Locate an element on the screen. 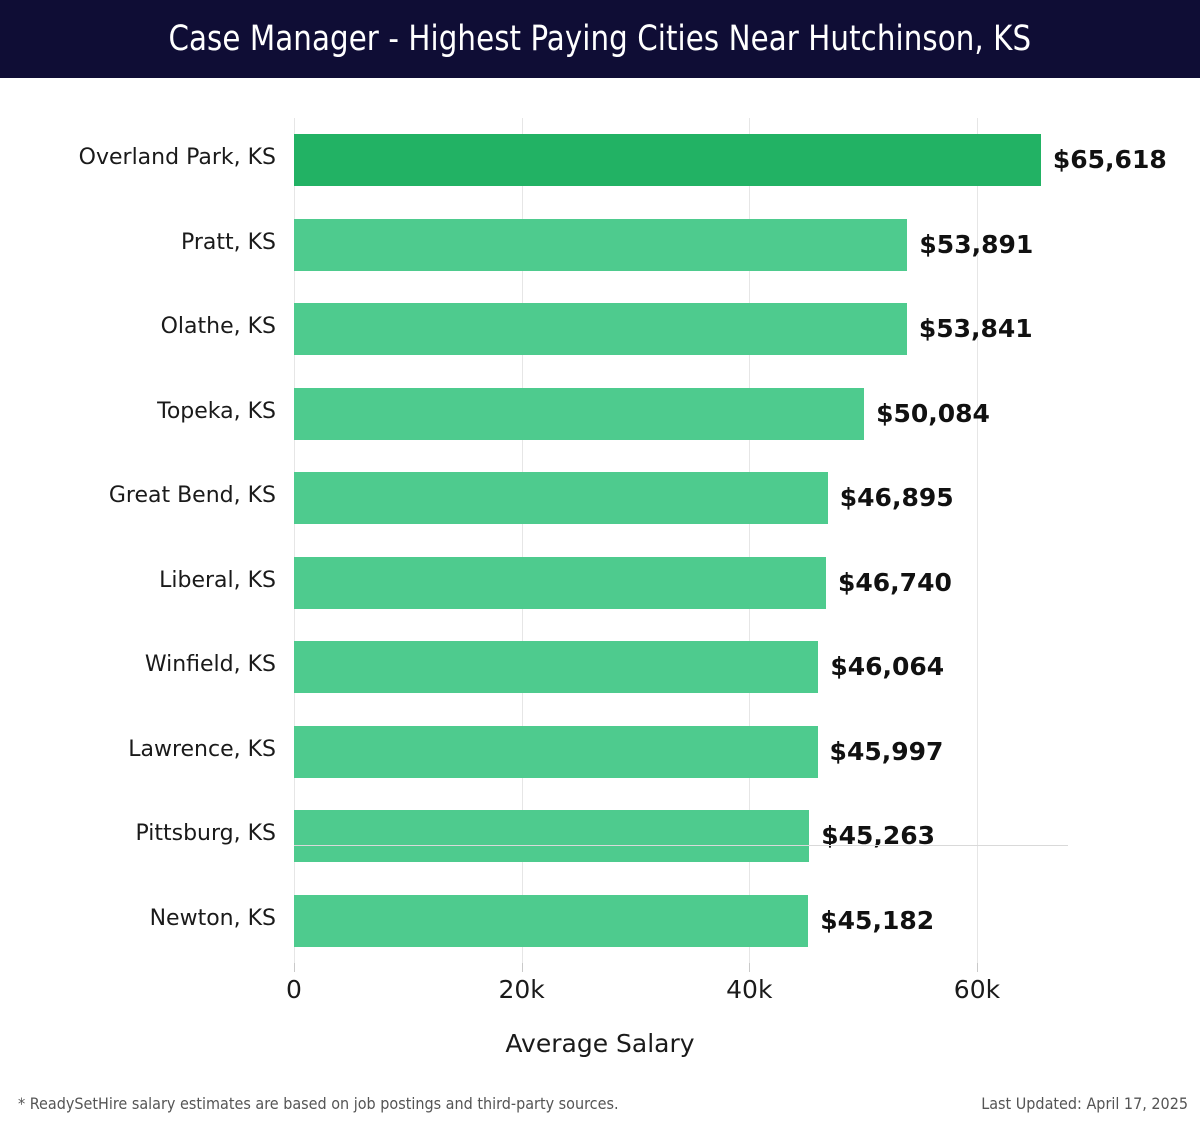 The height and width of the screenshot is (1140, 1200). bar-row: $53,891 is located at coordinates (681, 245).